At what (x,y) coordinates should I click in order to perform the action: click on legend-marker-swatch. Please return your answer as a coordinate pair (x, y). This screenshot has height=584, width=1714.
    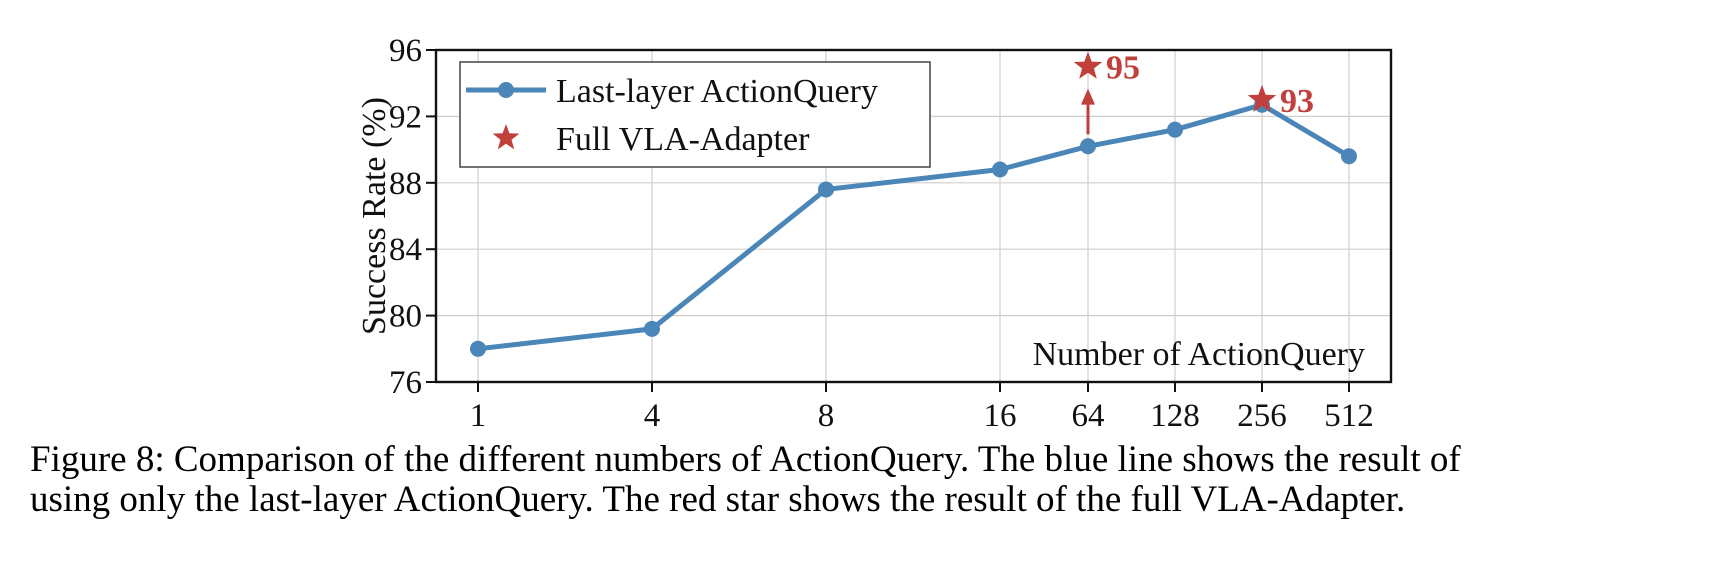
    Looking at the image, I should click on (506, 90).